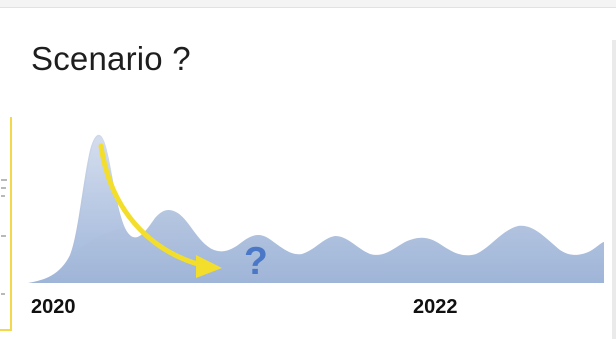 This screenshot has height=339, width=616. Describe the element at coordinates (435, 307) in the screenshot. I see `x-axis-tick-label: 2022` at that location.